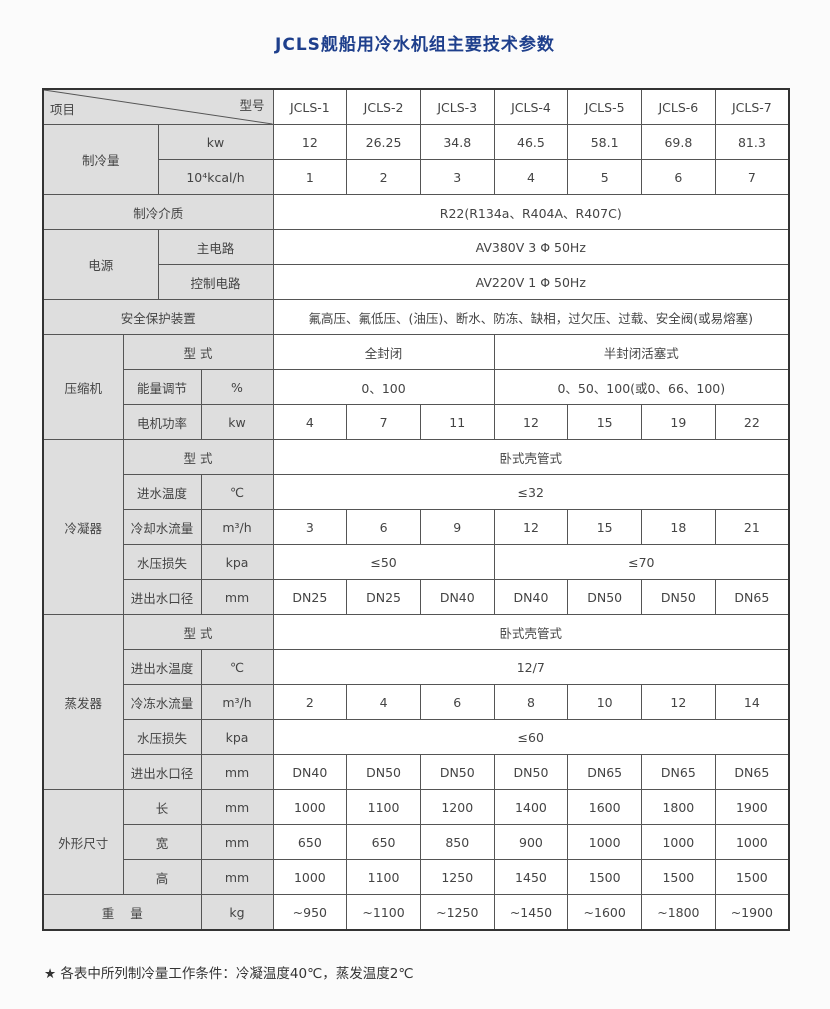 This screenshot has width=830, height=1009. I want to click on row-label: 进出水口径, so click(162, 597).